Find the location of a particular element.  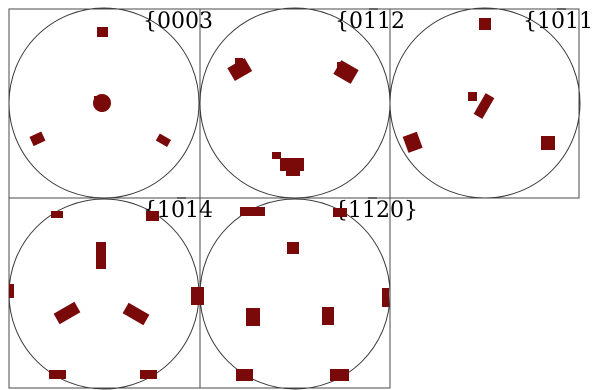

label-11-20: {1120} is located at coordinates (376, 210).